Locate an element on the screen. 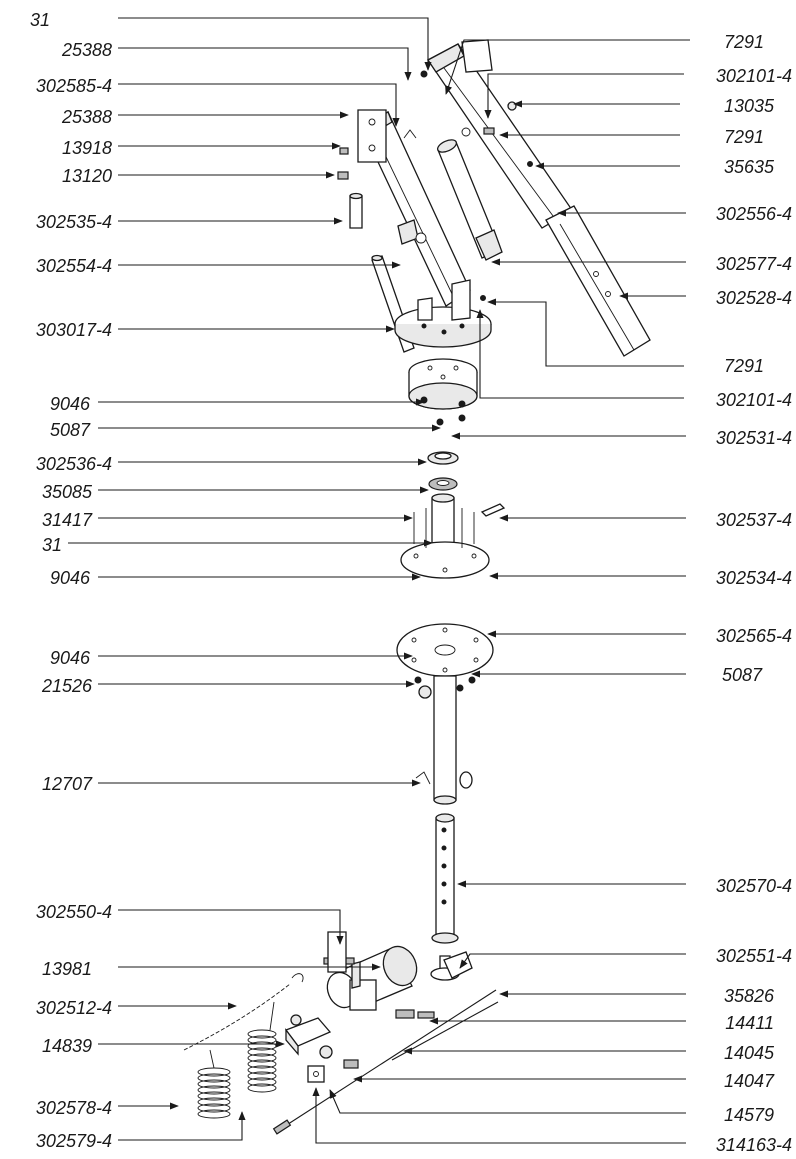 The width and height of the screenshot is (796, 1159). part-label: 21526 is located at coordinates (67, 686).